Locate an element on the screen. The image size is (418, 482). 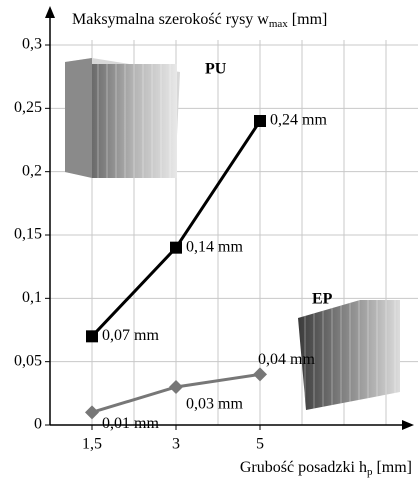
x-tick-label: 5 is located at coordinates (260, 444).